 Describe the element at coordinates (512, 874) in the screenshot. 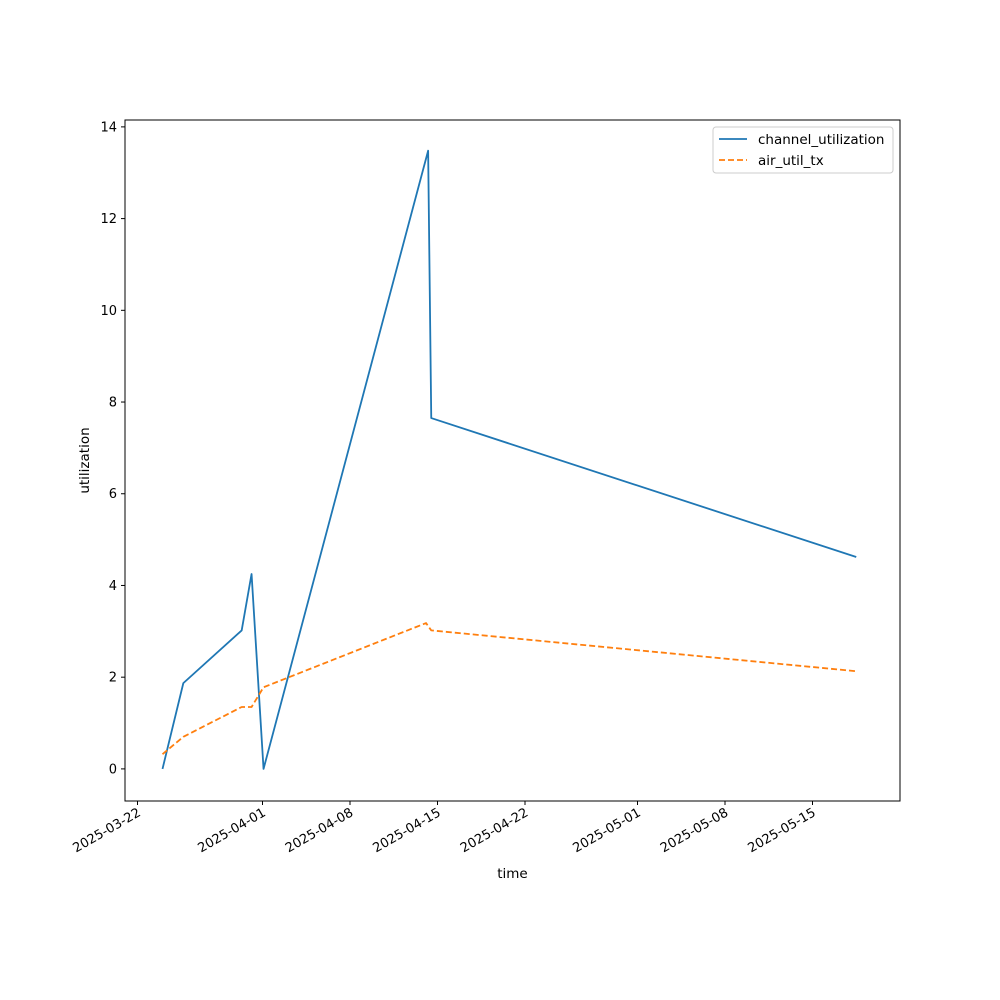

I see `x-axis-label: time` at that location.